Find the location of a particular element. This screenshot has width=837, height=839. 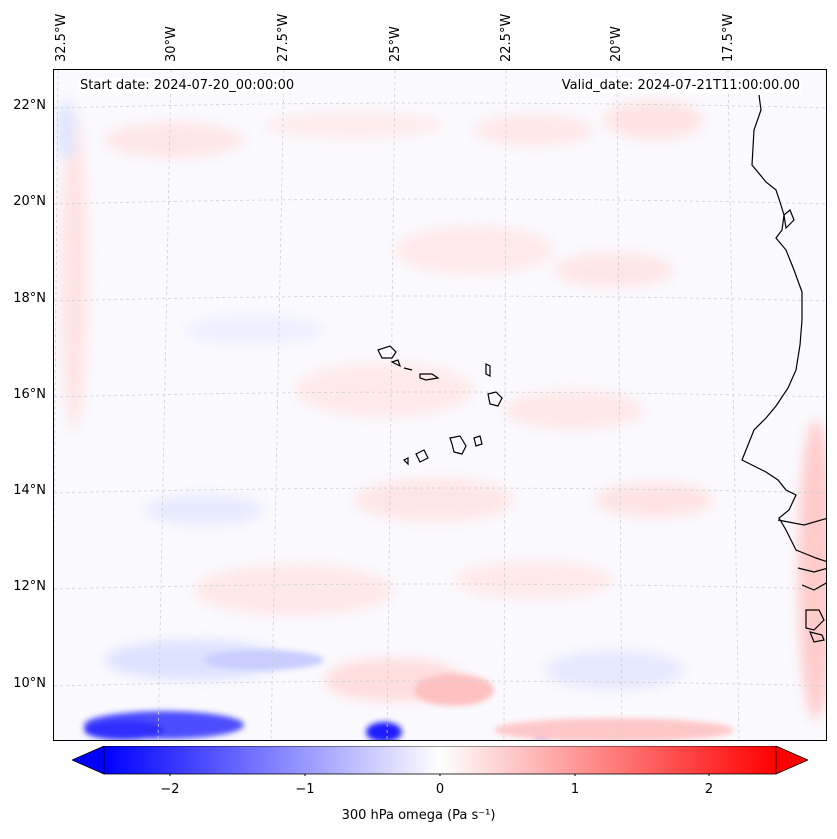

lat-label-20n: 20°N is located at coordinates (29, 201).